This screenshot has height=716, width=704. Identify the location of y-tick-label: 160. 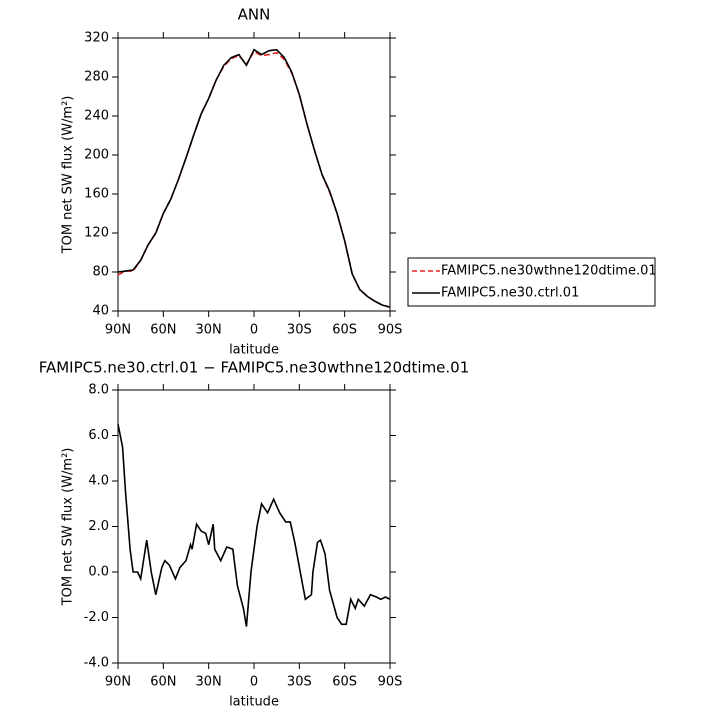
(96, 194).